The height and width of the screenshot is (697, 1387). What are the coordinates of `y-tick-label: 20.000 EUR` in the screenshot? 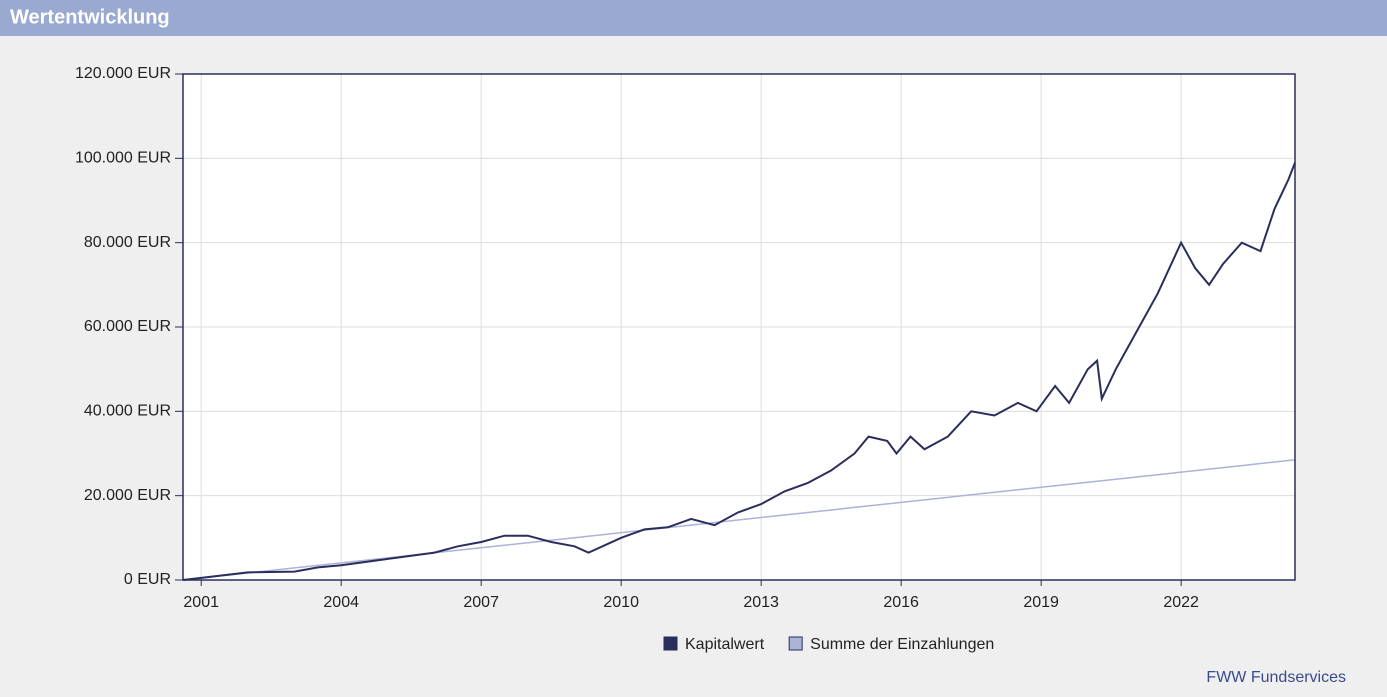 It's located at (127, 495).